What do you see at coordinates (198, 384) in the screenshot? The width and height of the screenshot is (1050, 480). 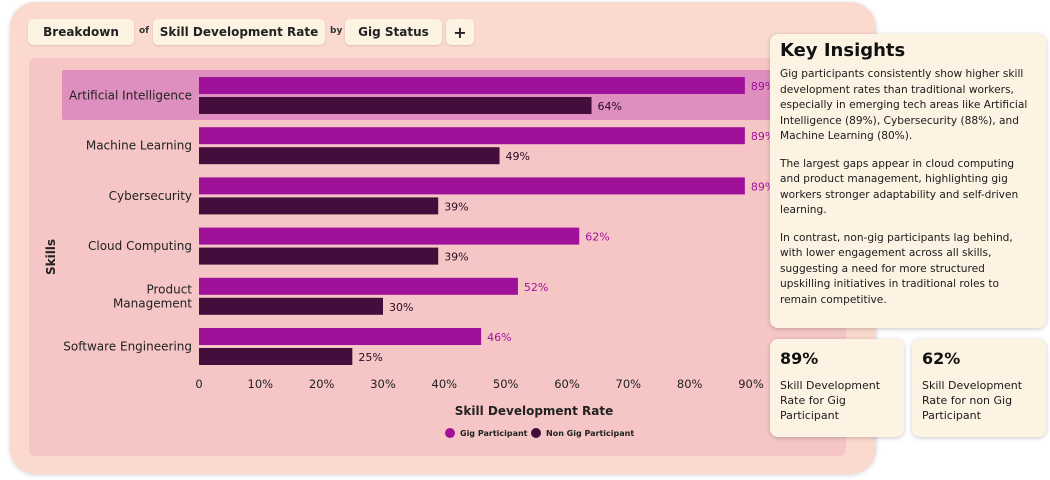 I see `x-tick-label: 0` at bounding box center [198, 384].